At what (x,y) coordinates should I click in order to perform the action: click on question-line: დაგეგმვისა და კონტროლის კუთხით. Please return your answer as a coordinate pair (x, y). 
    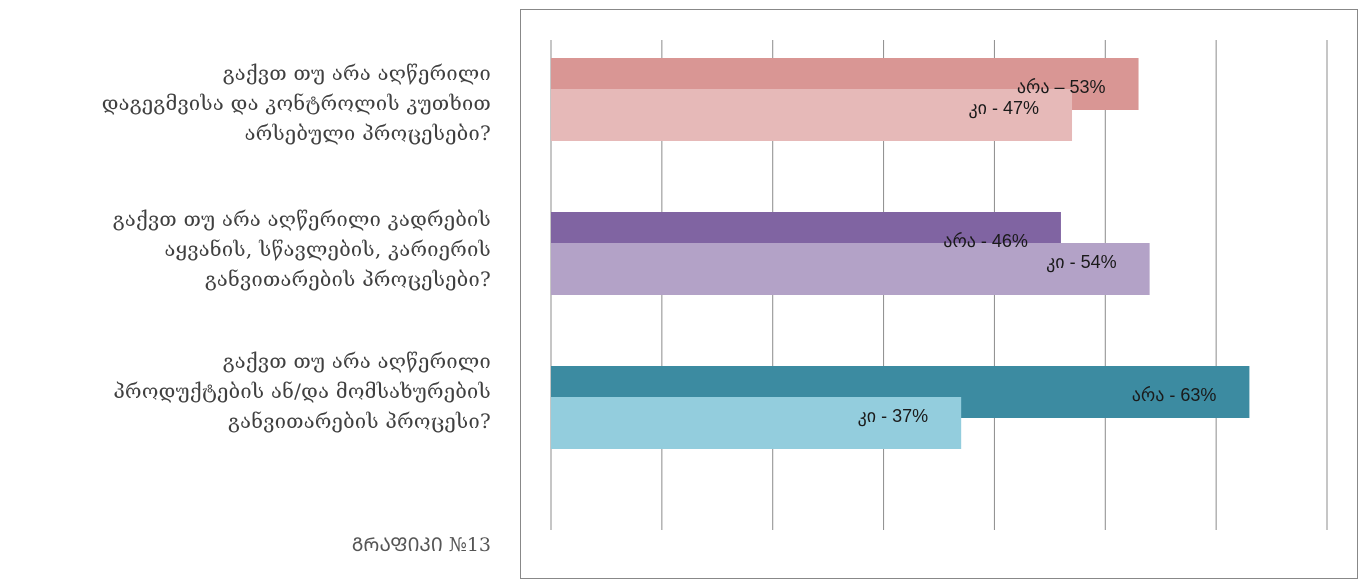
    Looking at the image, I should click on (296, 103).